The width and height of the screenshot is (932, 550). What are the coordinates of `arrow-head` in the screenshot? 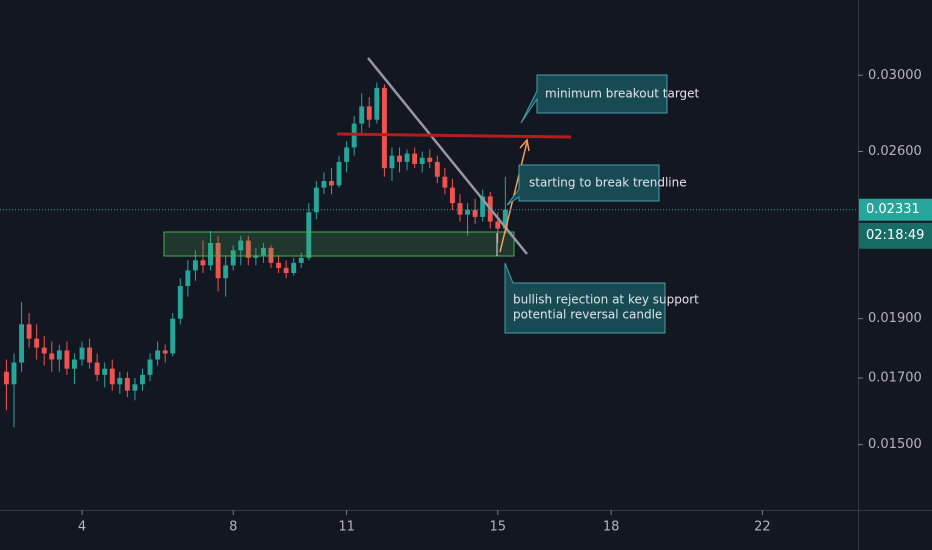 It's located at (524, 145).